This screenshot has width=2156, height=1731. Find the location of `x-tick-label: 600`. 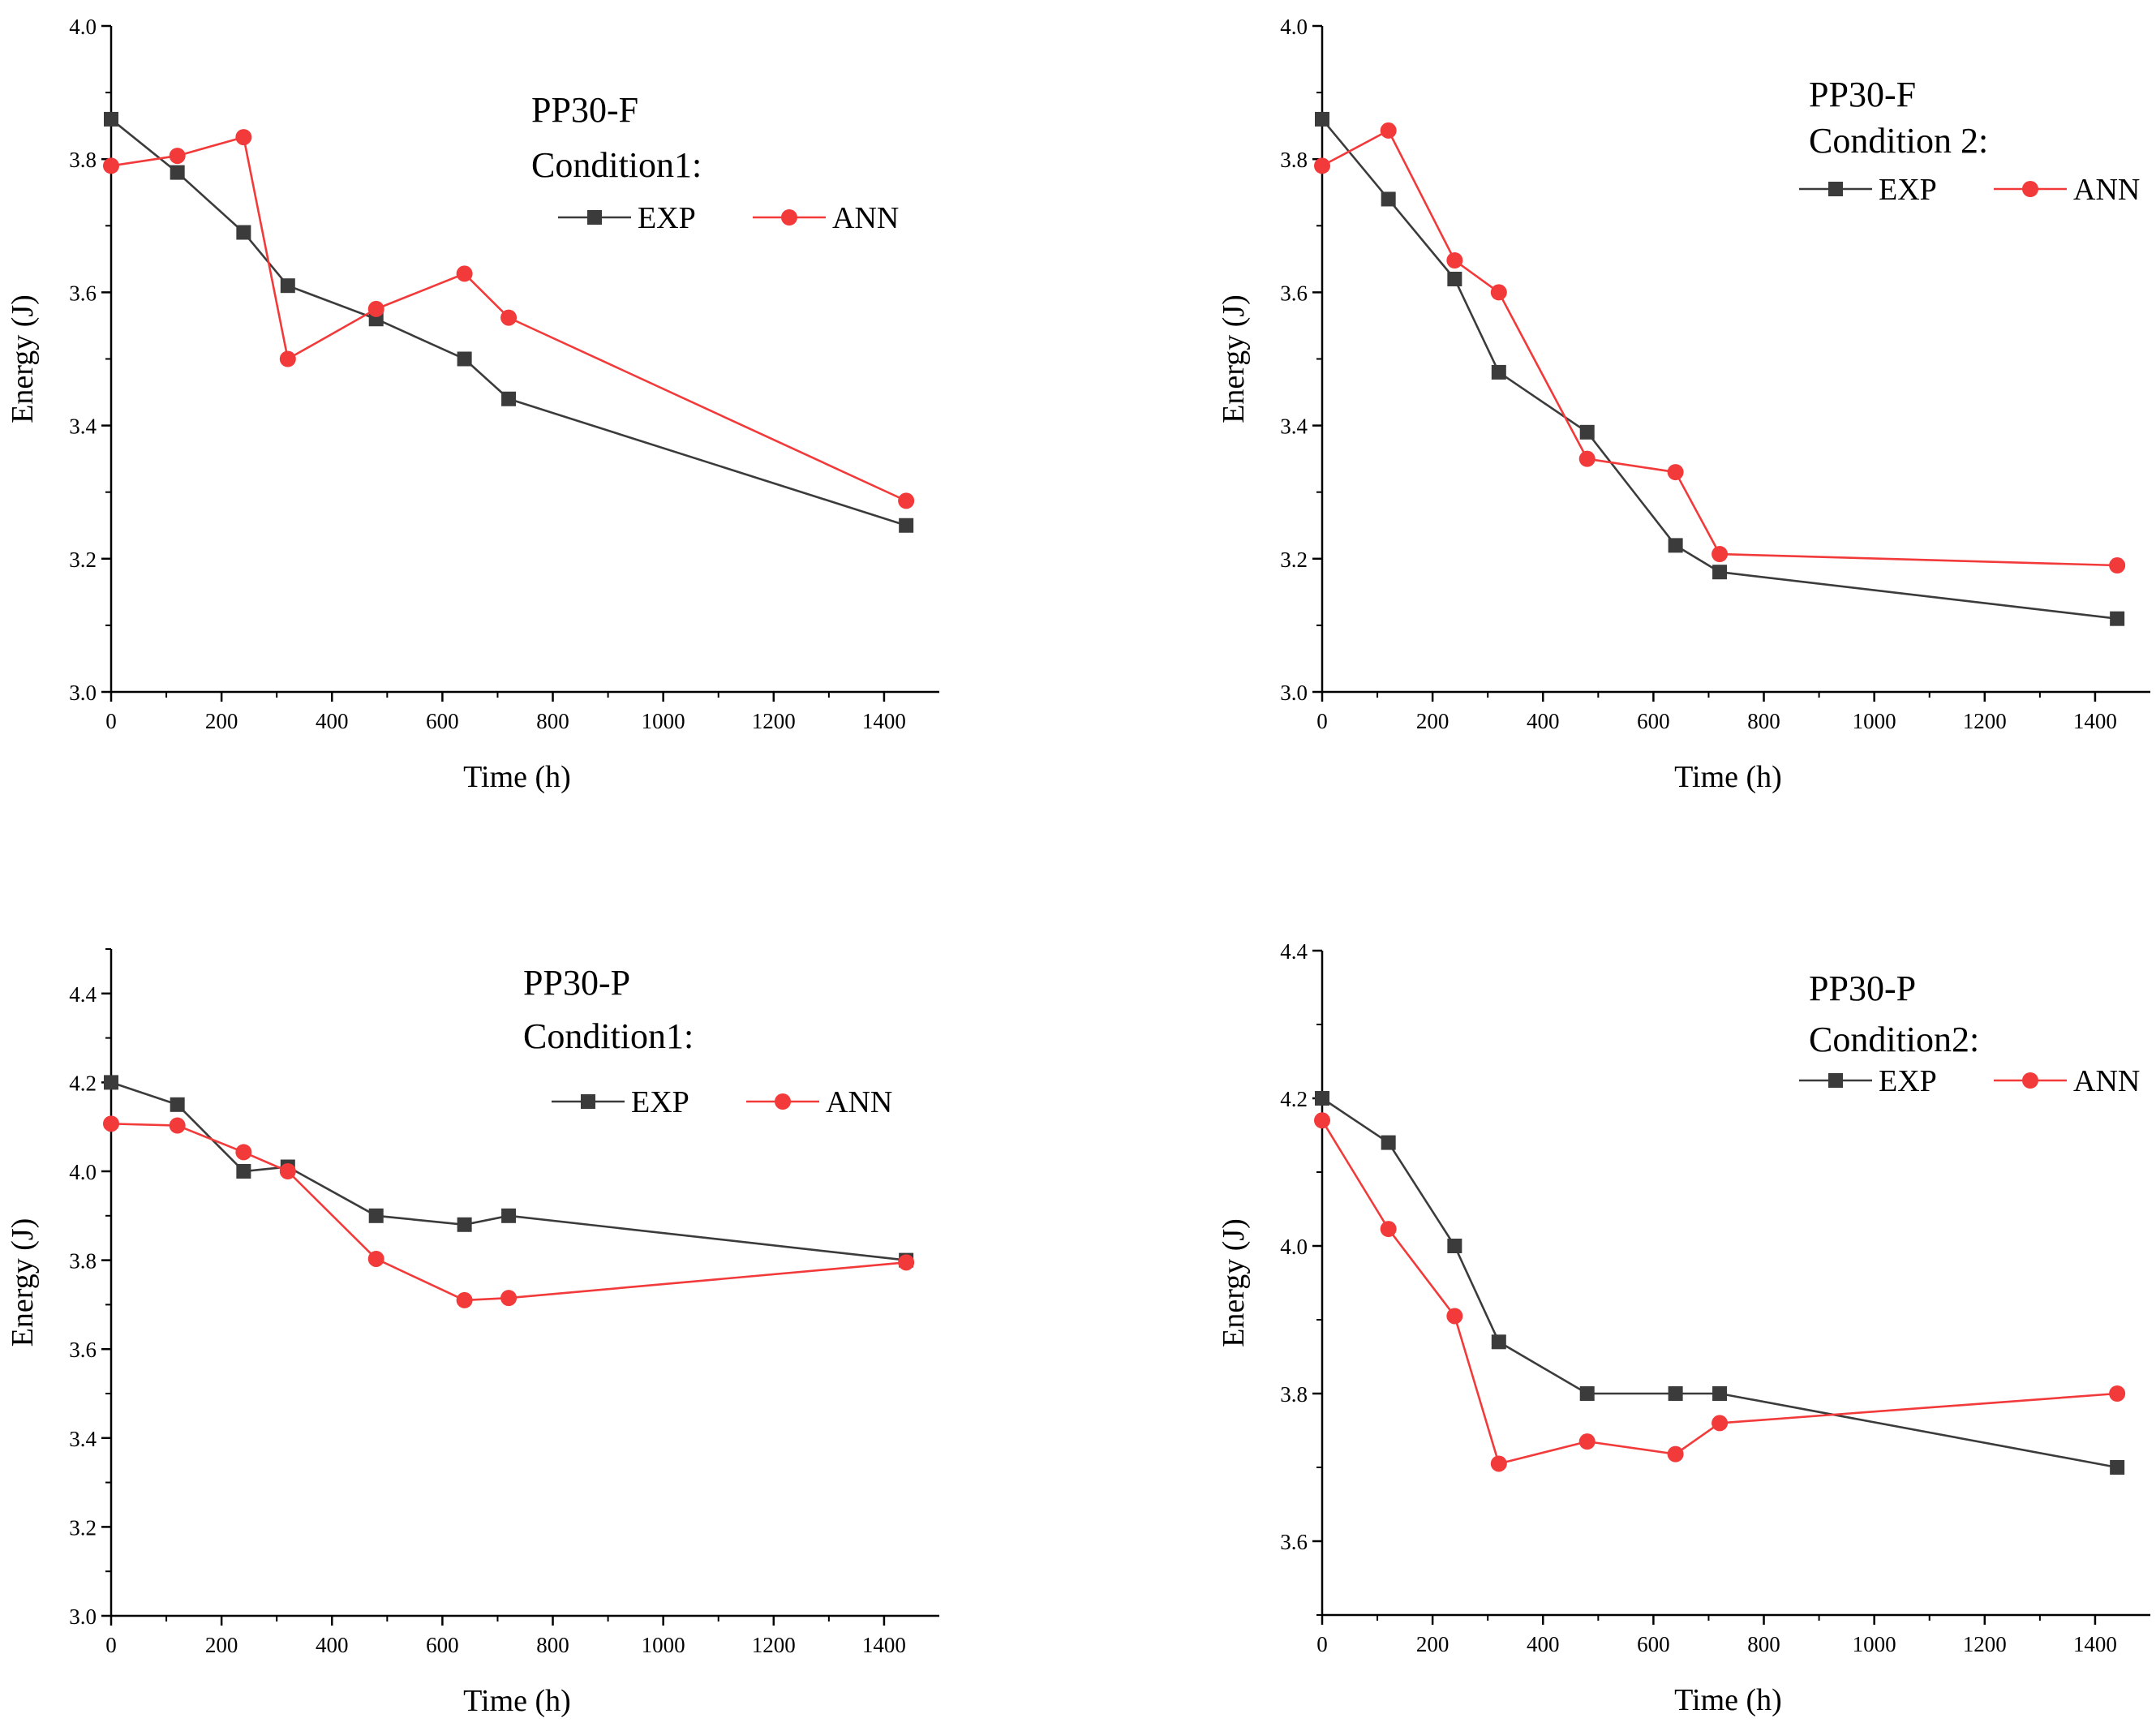

x-tick-label: 600 is located at coordinates (442, 1645).